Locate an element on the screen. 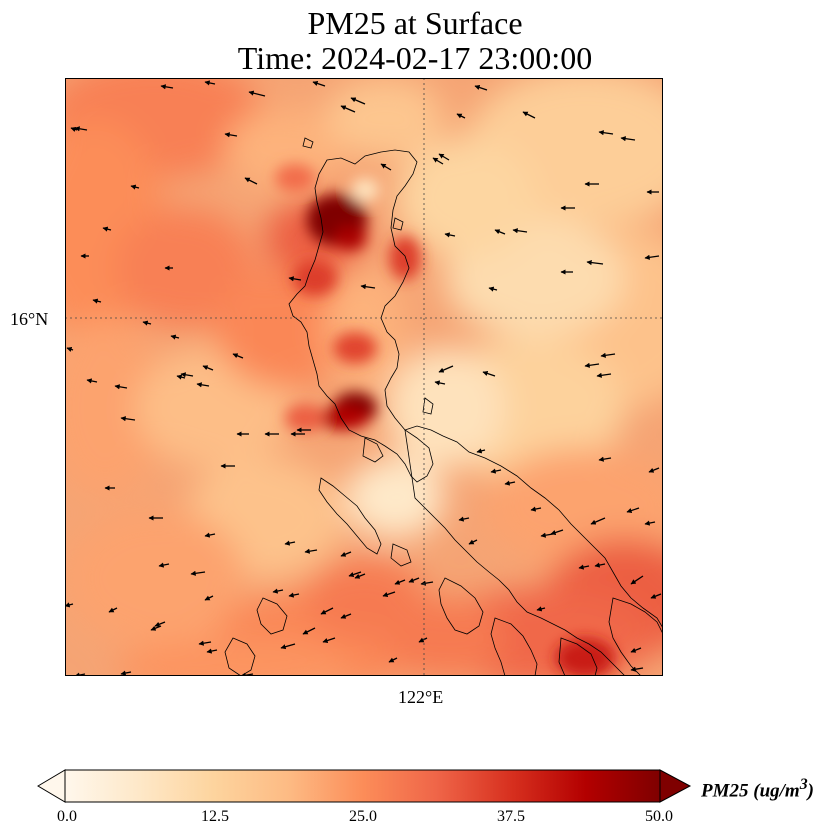  colorbar-tick: 0.0 is located at coordinates (67, 816).